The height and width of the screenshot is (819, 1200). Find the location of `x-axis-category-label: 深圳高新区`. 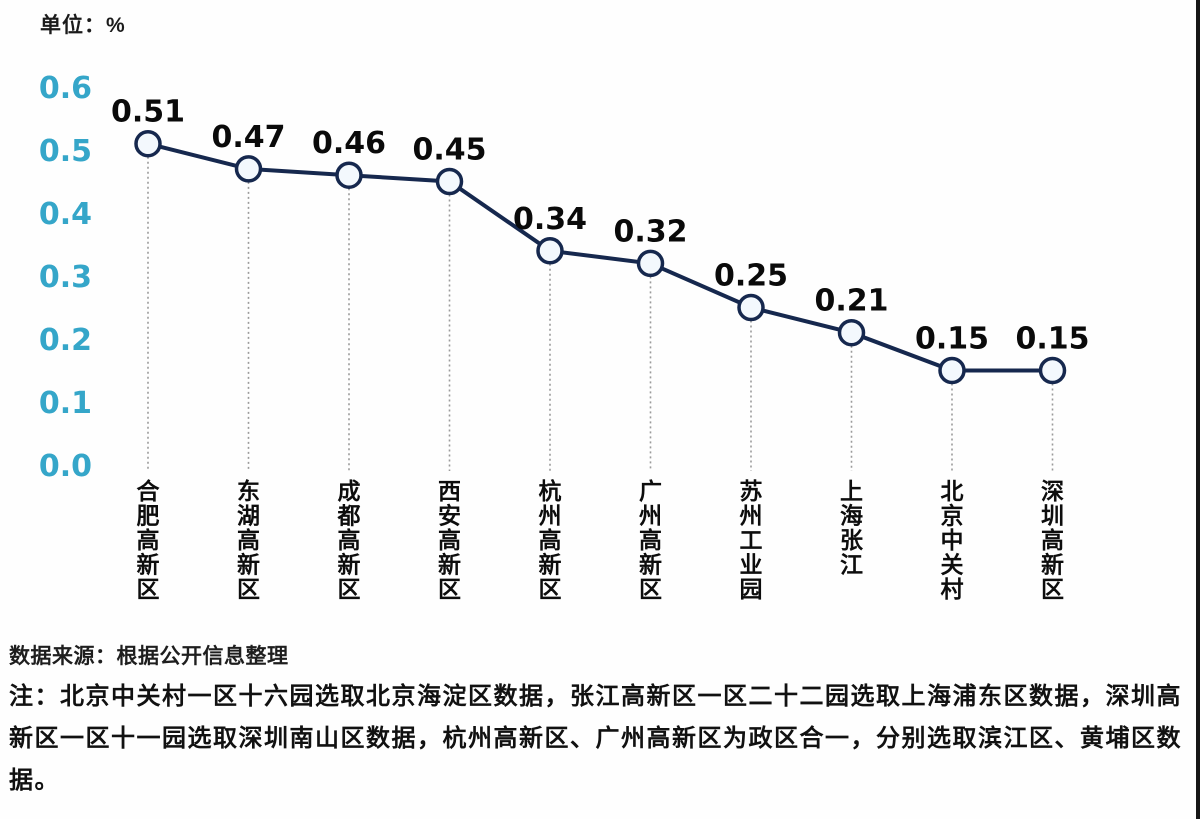

x-axis-category-label: 深圳高新区 is located at coordinates (1052, 540).